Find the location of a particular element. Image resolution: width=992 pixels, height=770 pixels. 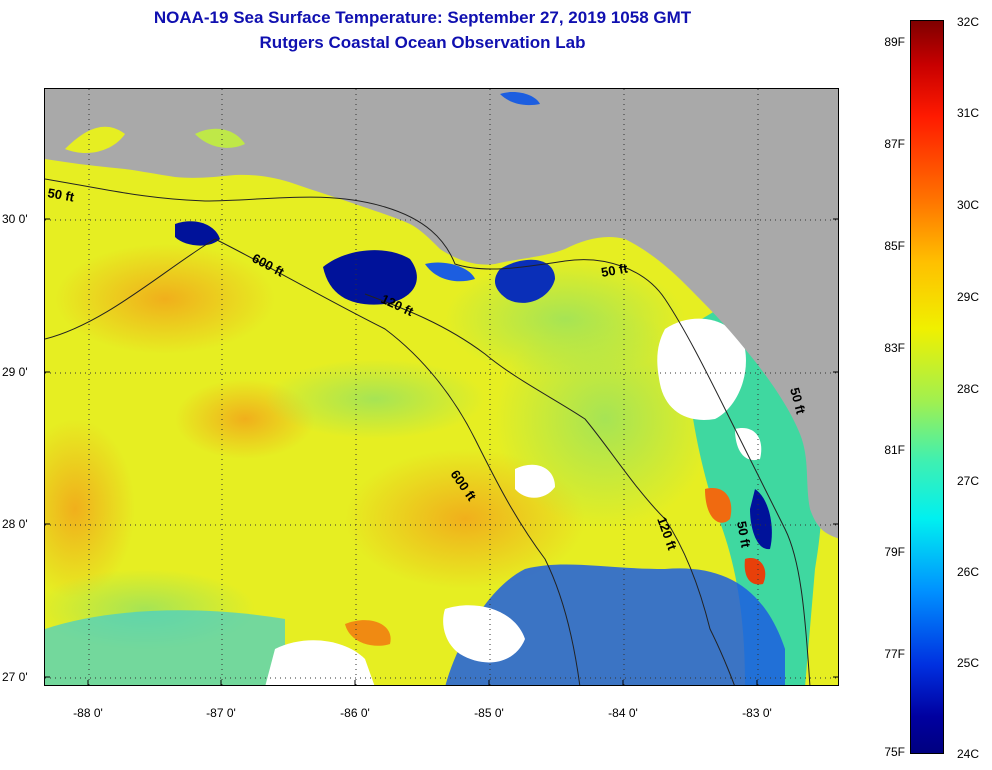

colorbar-f-label: 79F is located at coordinates (894, 552).